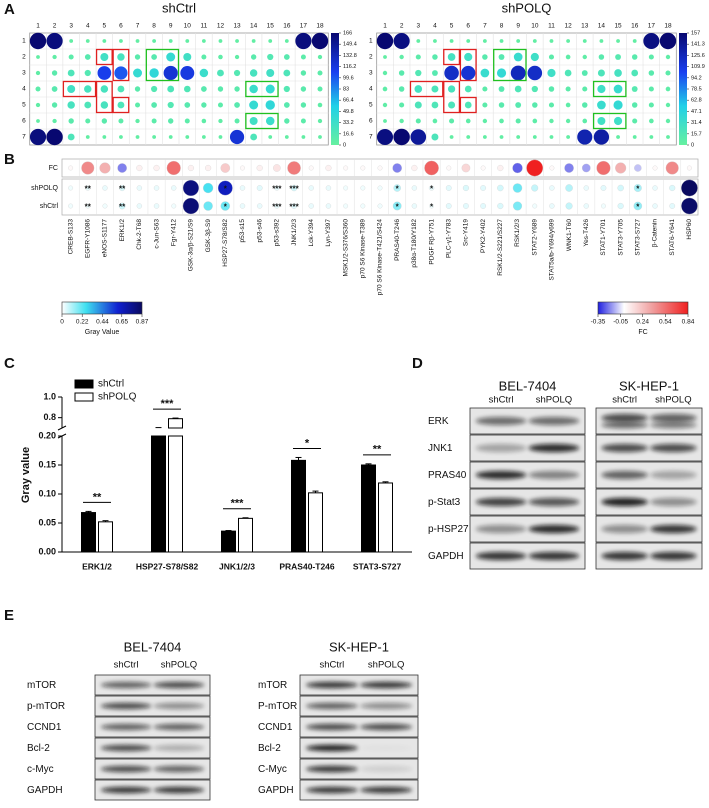 This screenshot has height=808, width=709. What do you see at coordinates (695, 33) in the screenshot?
I see `colorbar-tick-label: 157` at bounding box center [695, 33].